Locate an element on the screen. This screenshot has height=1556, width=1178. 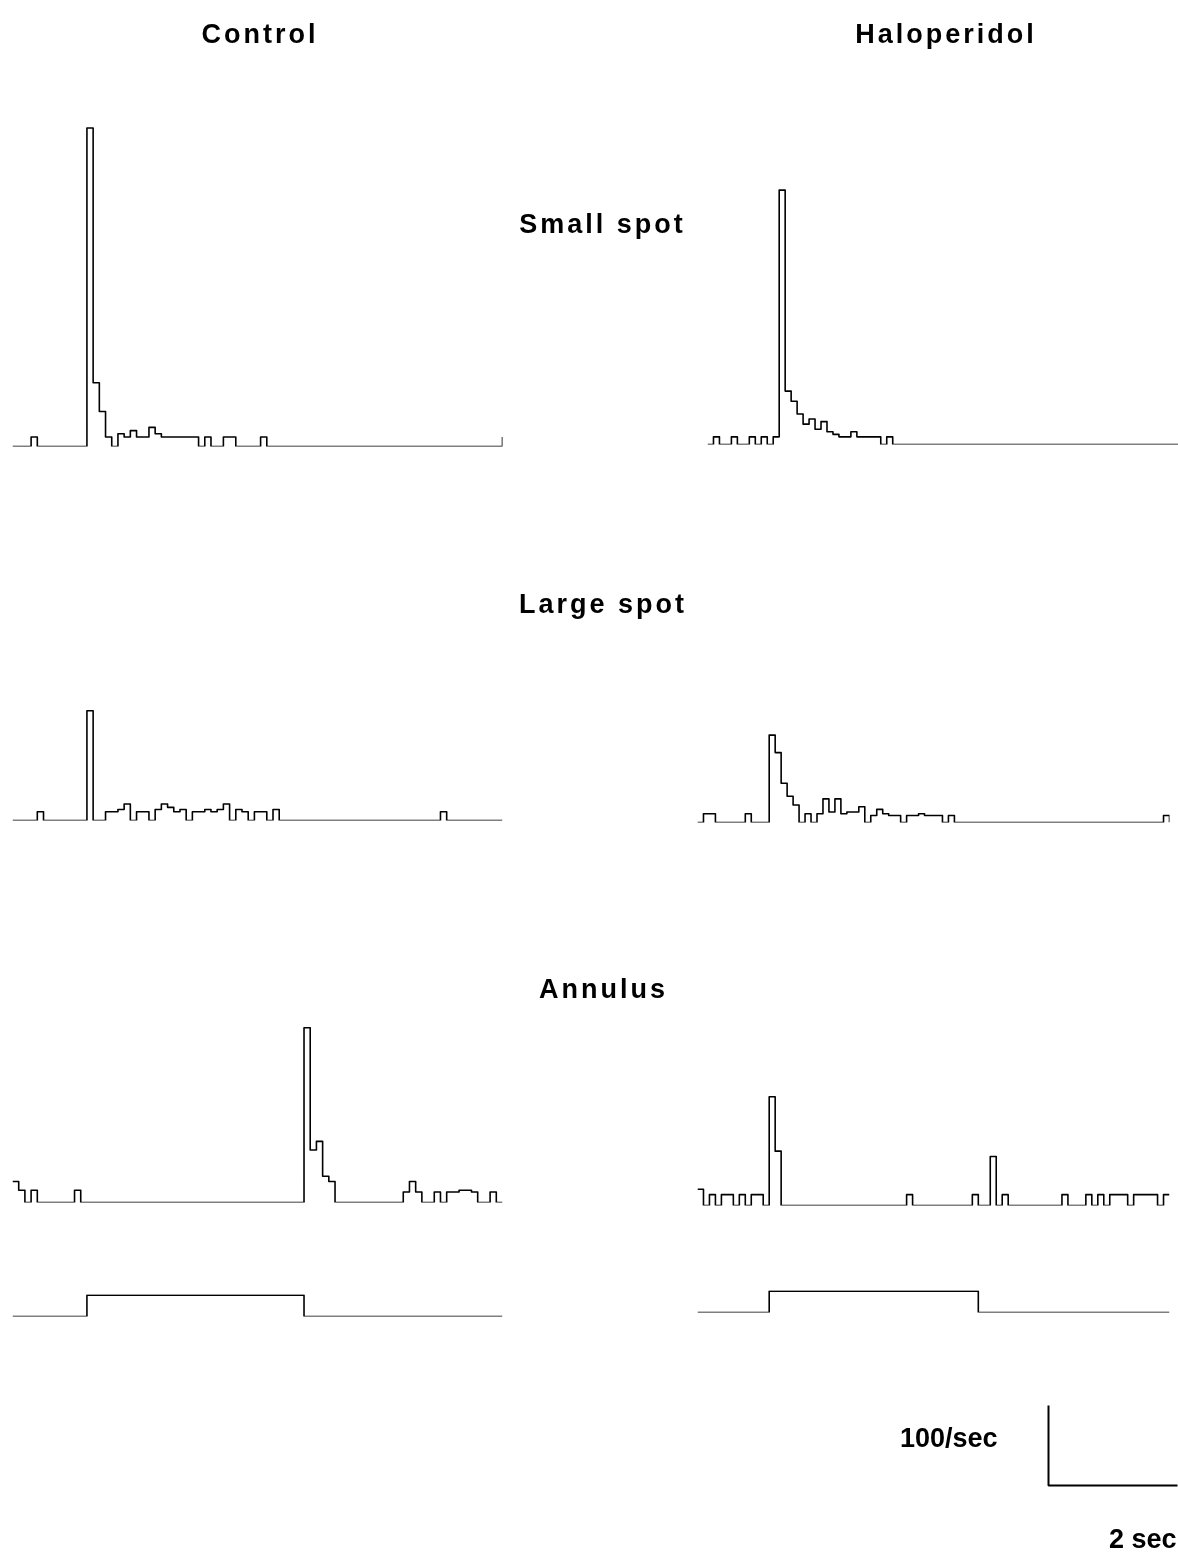
chart-title: Control is located at coordinates (260, 34).